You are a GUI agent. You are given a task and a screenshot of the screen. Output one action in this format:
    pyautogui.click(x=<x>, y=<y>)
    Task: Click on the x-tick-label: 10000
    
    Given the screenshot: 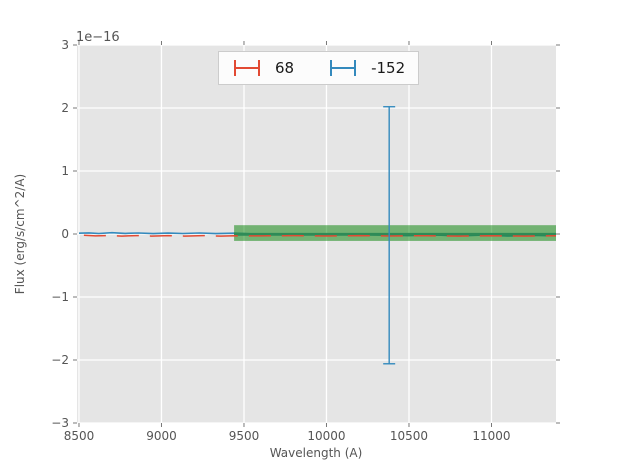 What is the action you would take?
    pyautogui.click(x=326, y=436)
    